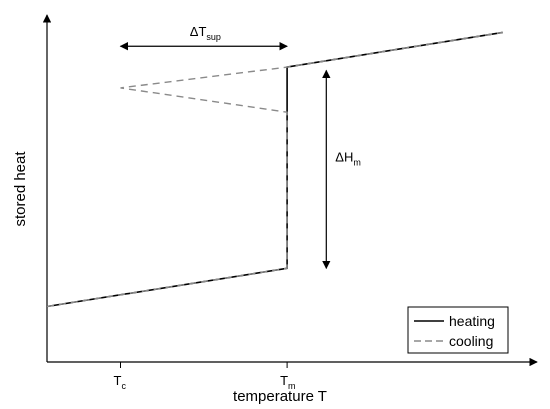  Describe the element at coordinates (348, 158) in the screenshot. I see `annotation-label-dH: ΔHm` at that location.